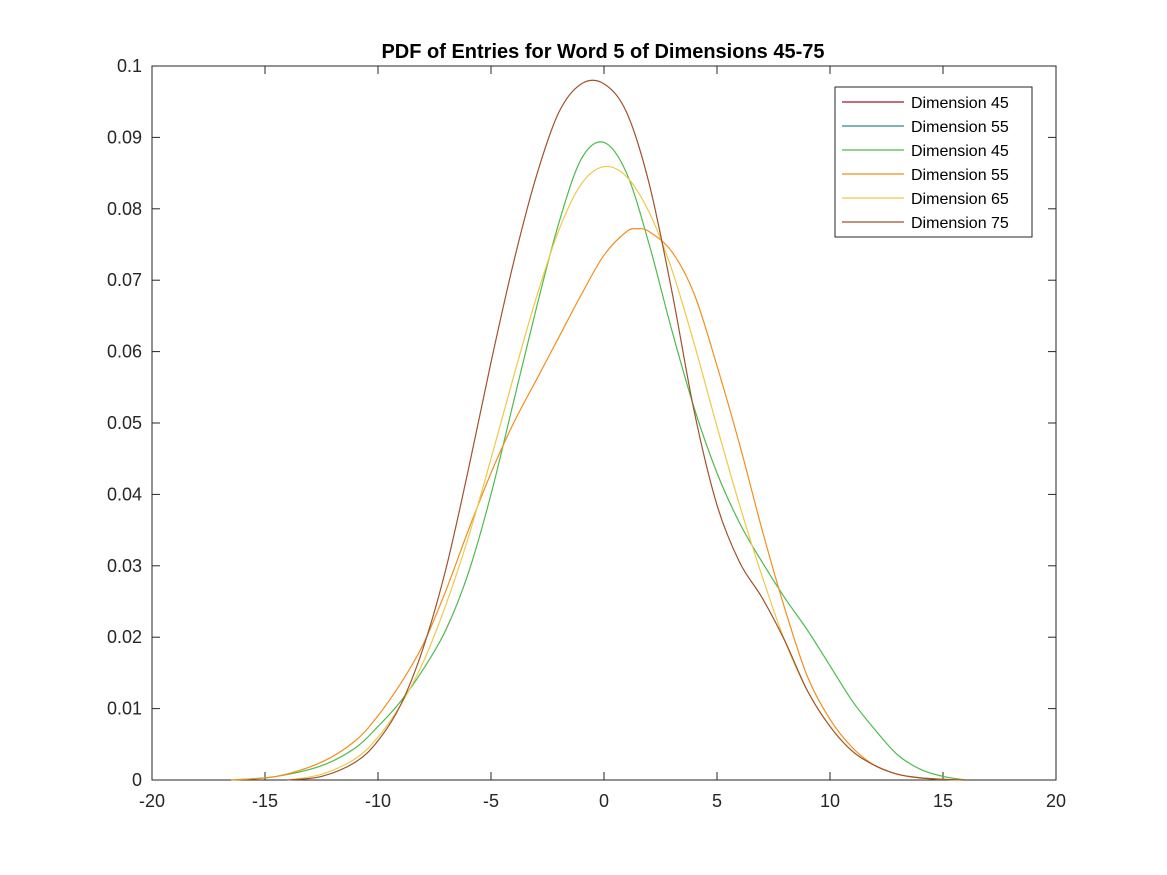  I want to click on y-tick-label: 0.05, so click(124, 423).